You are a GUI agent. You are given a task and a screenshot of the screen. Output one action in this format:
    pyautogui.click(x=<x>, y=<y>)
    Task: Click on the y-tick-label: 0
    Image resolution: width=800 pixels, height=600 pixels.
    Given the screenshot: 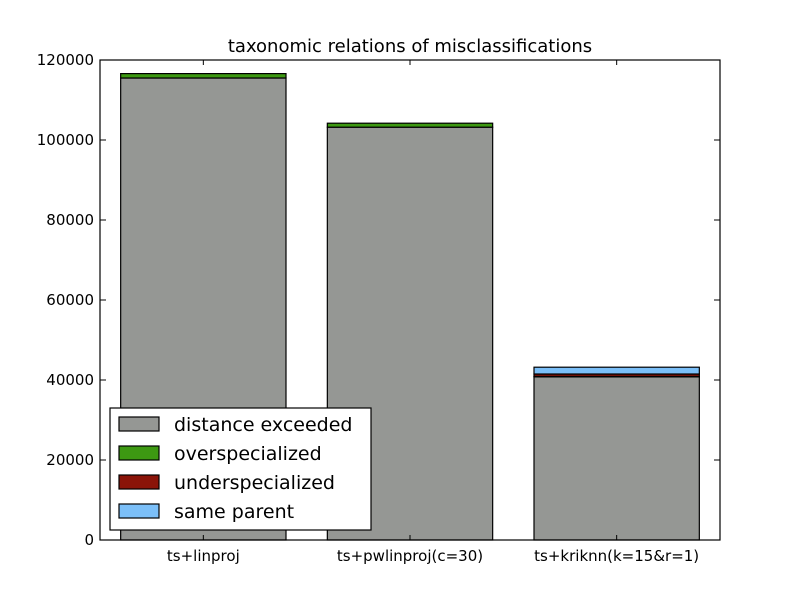 What is the action you would take?
    pyautogui.click(x=89, y=540)
    